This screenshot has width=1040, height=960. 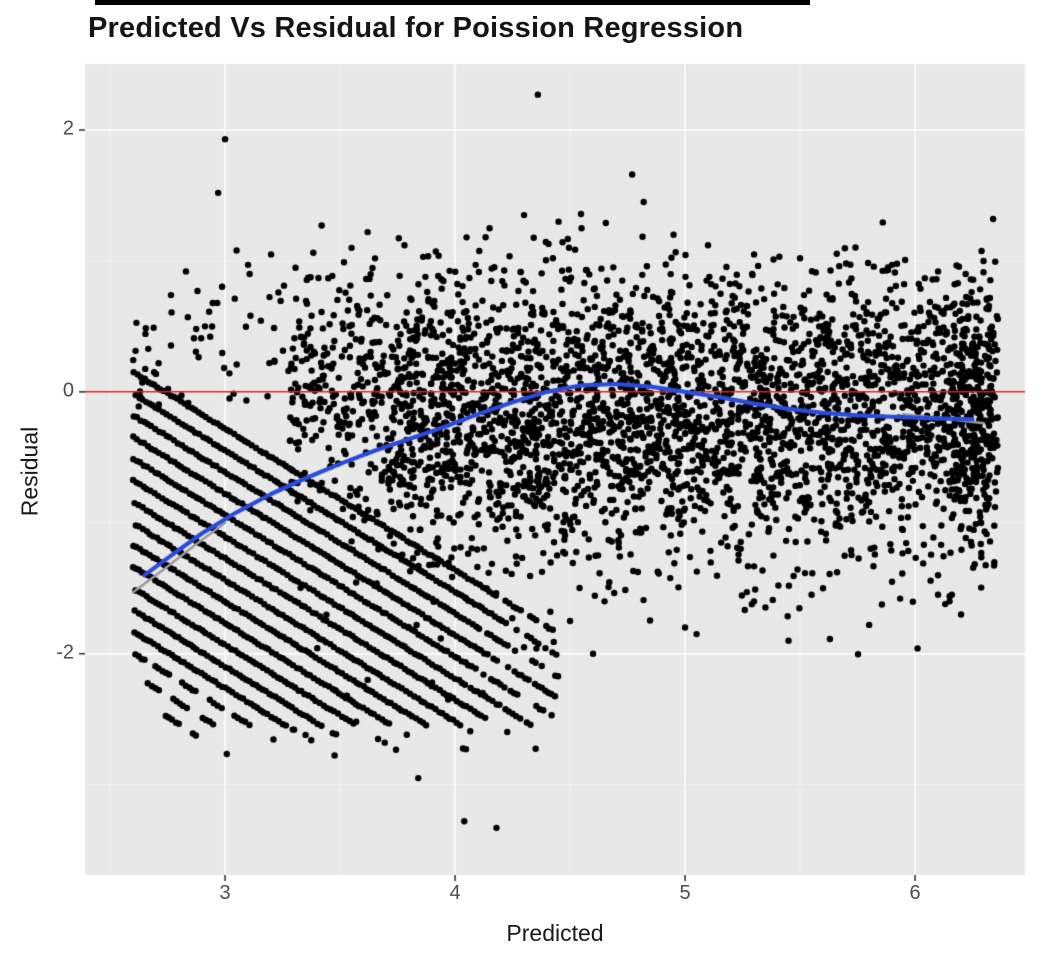 What do you see at coordinates (915, 893) in the screenshot?
I see `x-tick-label: 6` at bounding box center [915, 893].